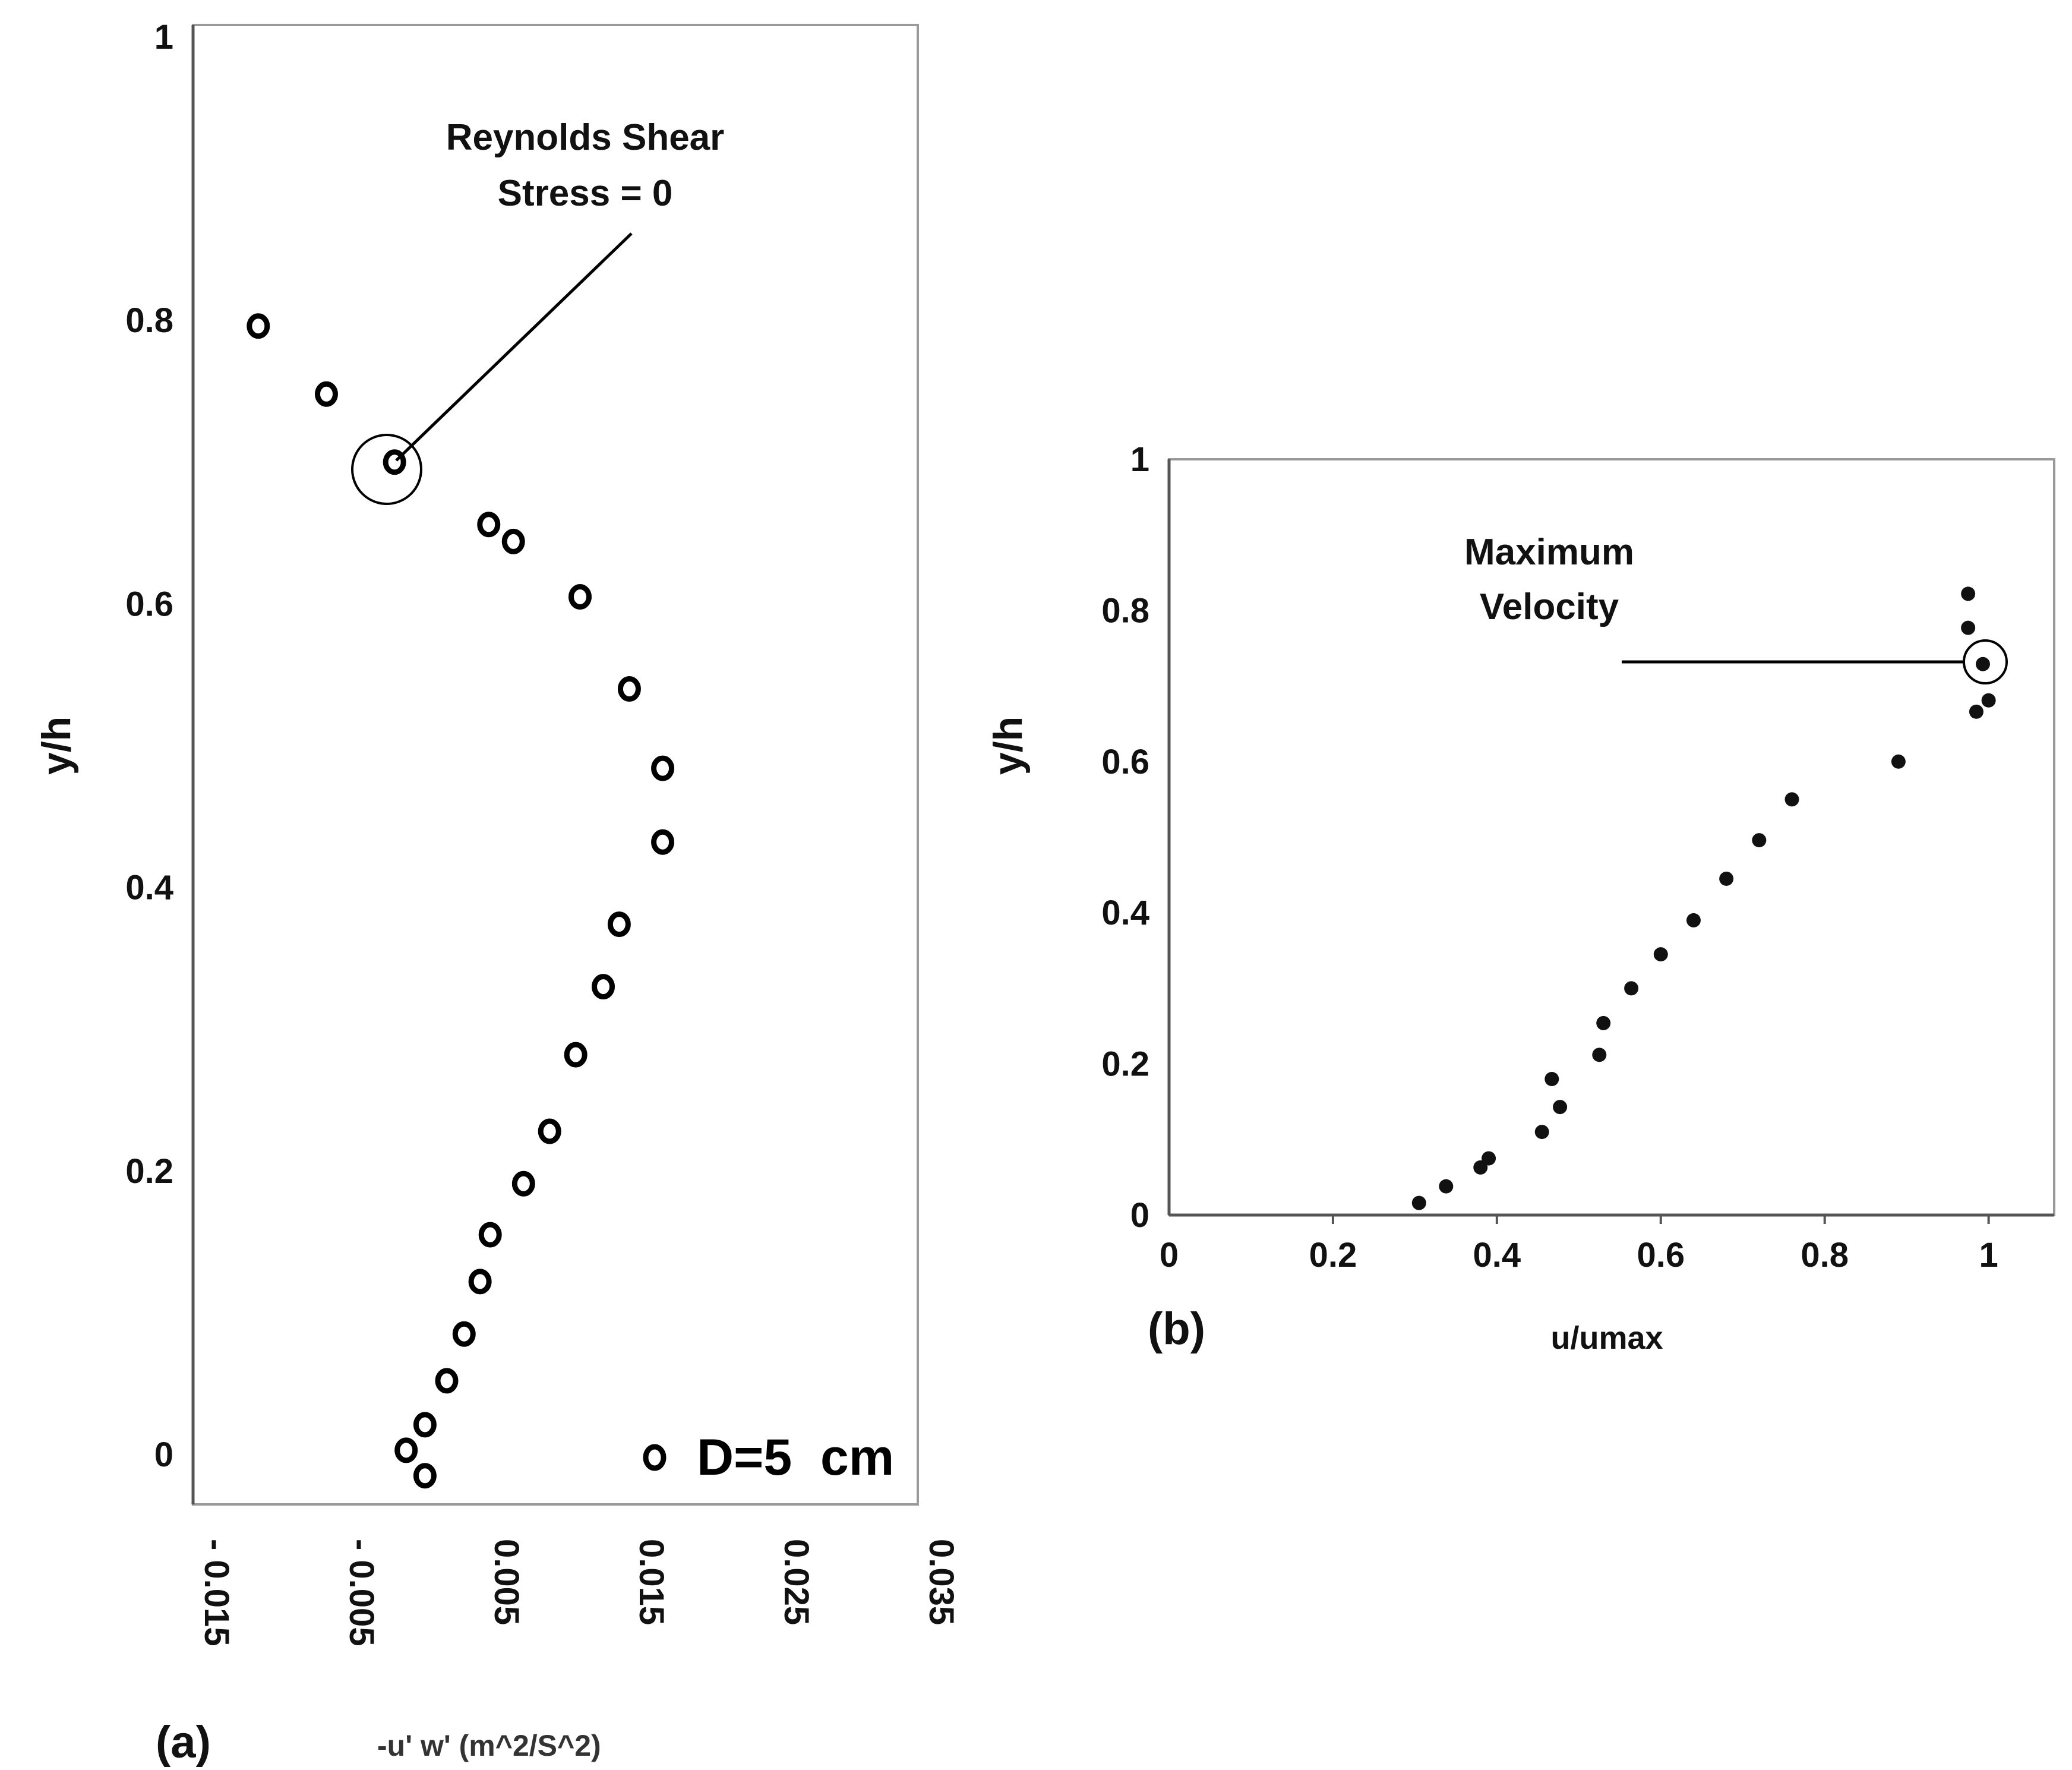  I want to click on y-axis-title-a: y/h, so click(57, 746).